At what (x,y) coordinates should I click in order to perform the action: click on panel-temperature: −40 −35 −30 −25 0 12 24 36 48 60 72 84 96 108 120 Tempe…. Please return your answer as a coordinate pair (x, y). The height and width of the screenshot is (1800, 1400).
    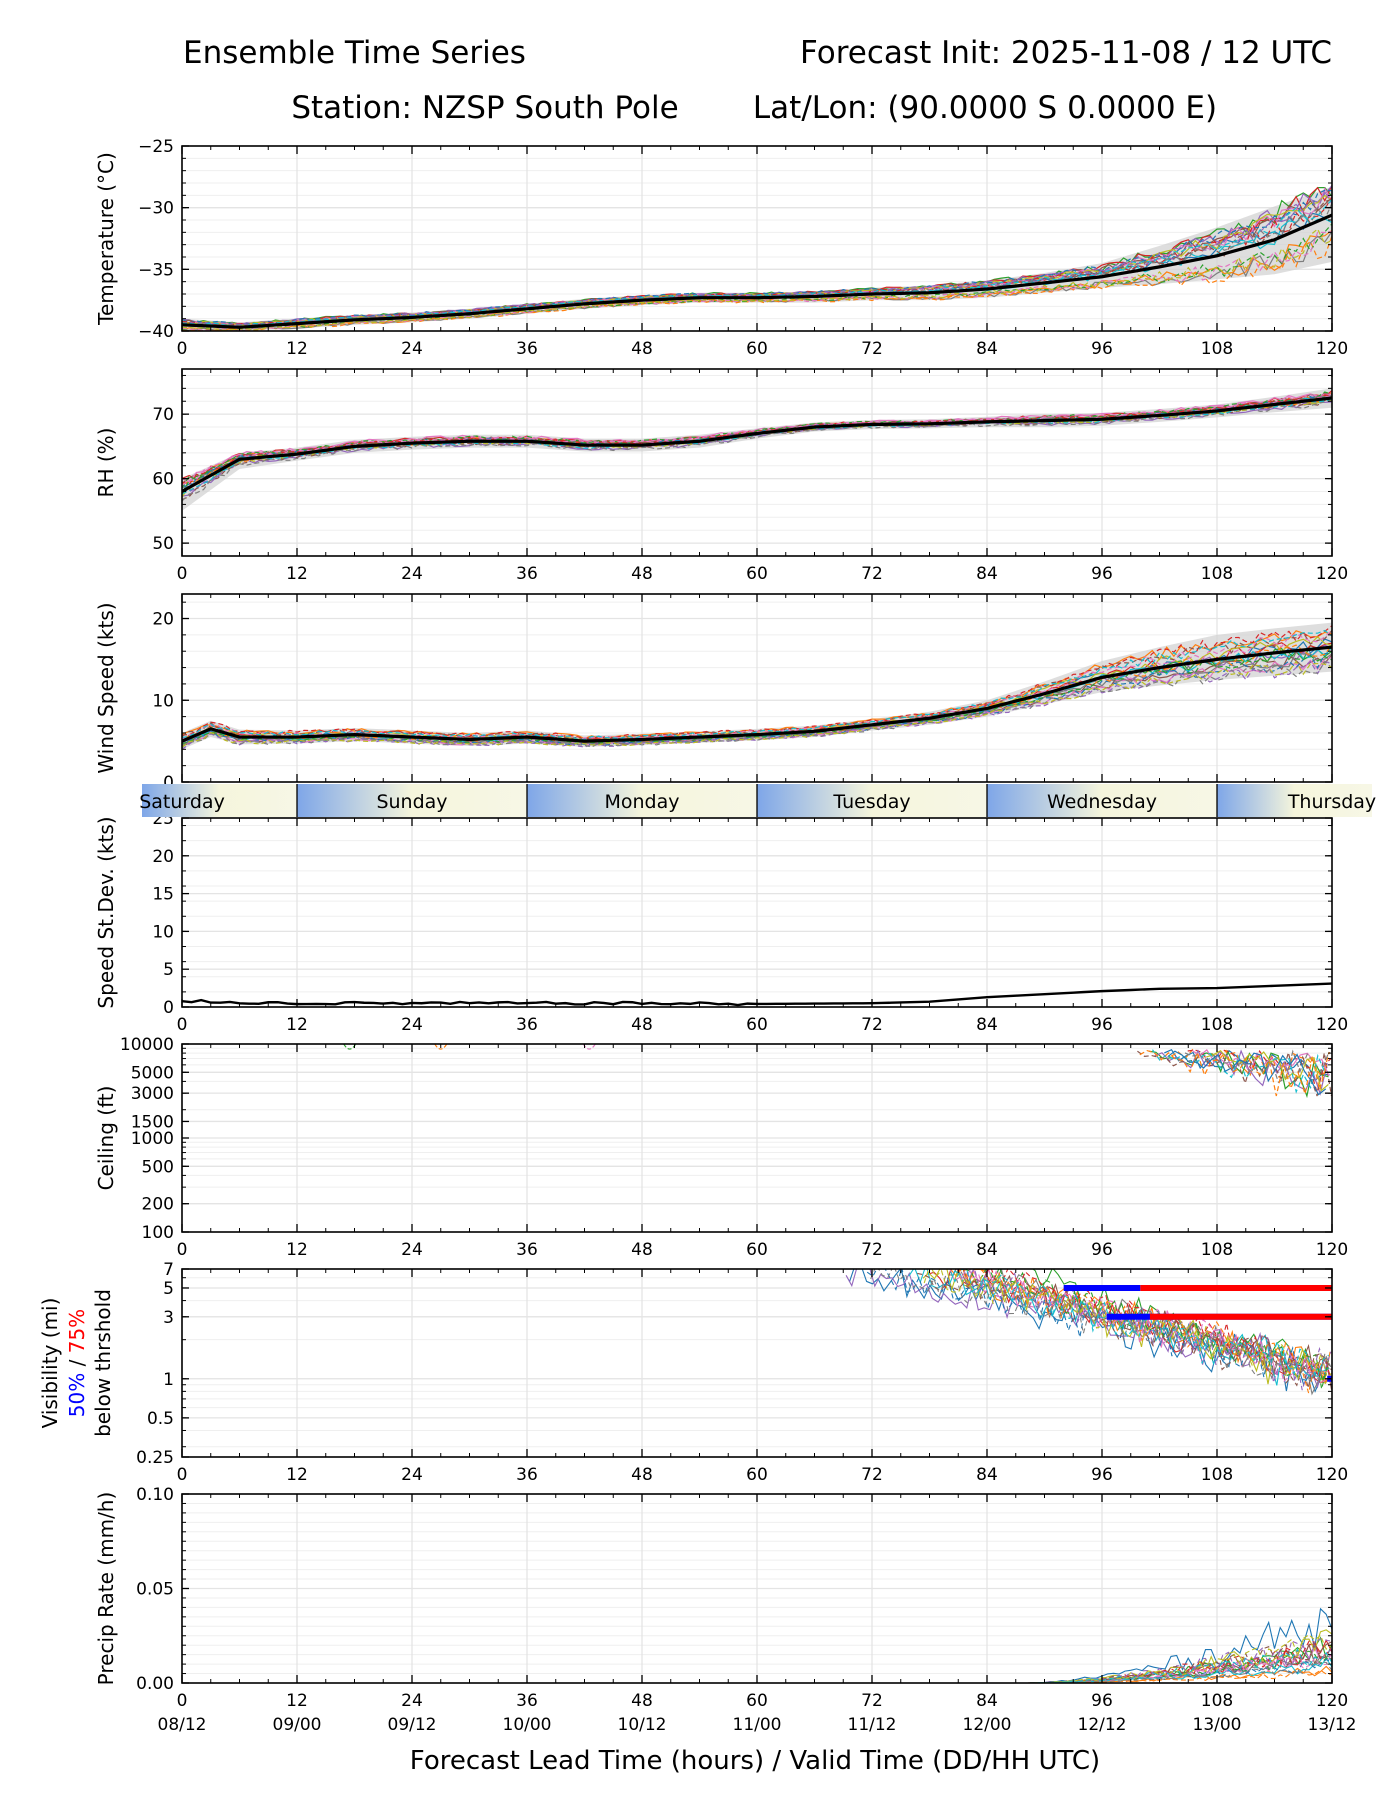
    Looking at the image, I should click on (721, 248).